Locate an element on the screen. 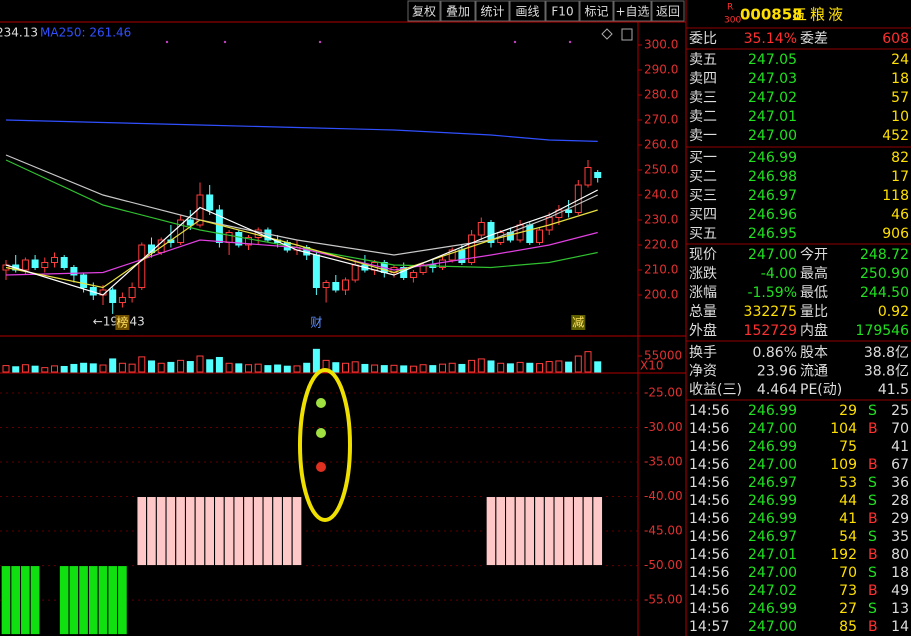  toolbar-button: +自选 is located at coordinates (632, 11).